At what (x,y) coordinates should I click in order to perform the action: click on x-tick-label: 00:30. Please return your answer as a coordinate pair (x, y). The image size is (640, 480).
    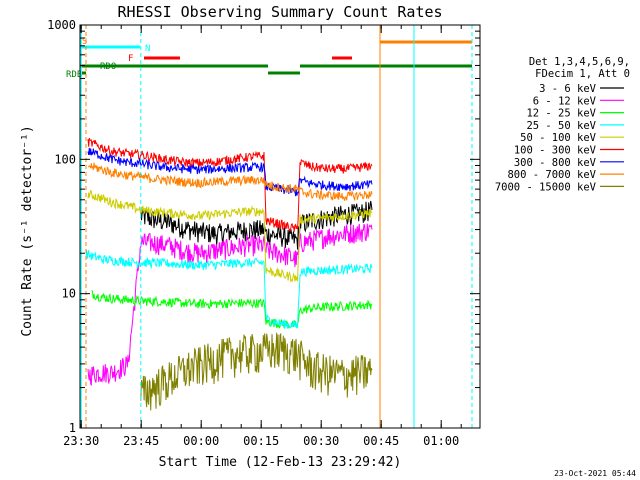
    Looking at the image, I should click on (321, 441).